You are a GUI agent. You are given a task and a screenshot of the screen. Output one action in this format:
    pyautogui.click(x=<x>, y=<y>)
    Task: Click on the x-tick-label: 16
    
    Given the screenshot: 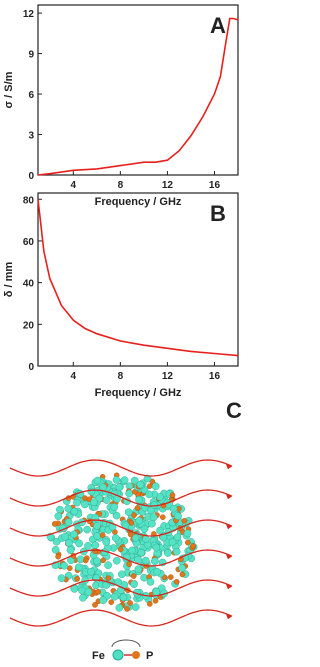 What is the action you would take?
    pyautogui.click(x=215, y=185)
    